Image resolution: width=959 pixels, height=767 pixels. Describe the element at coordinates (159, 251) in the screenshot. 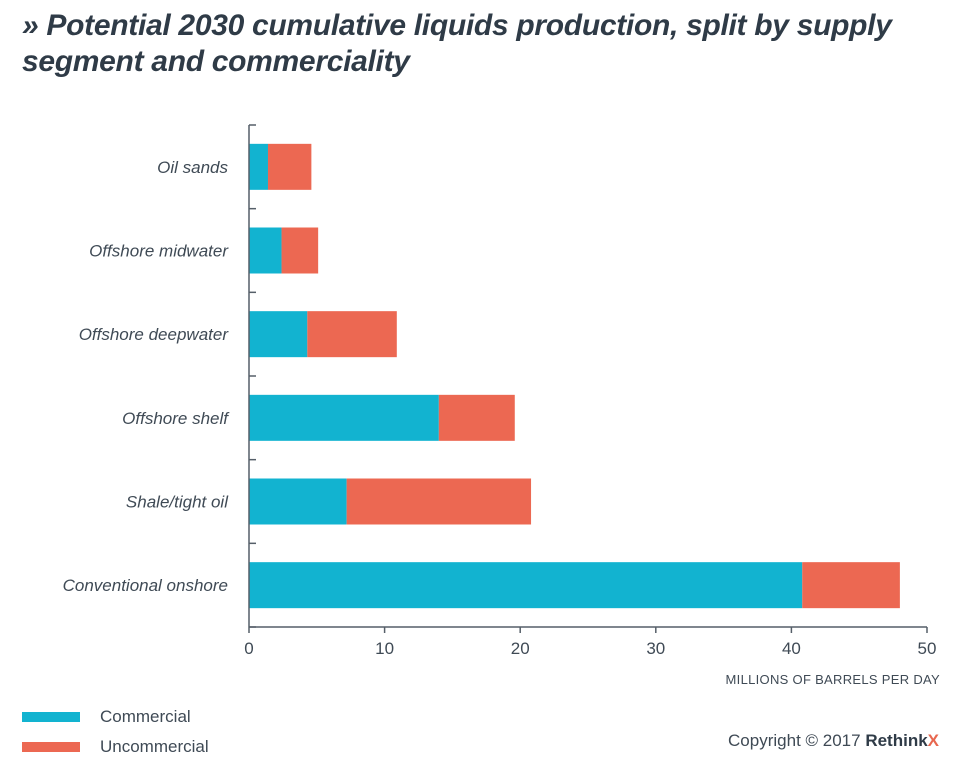

I see `category-label-offshore-midwater: Offshore midwater` at that location.